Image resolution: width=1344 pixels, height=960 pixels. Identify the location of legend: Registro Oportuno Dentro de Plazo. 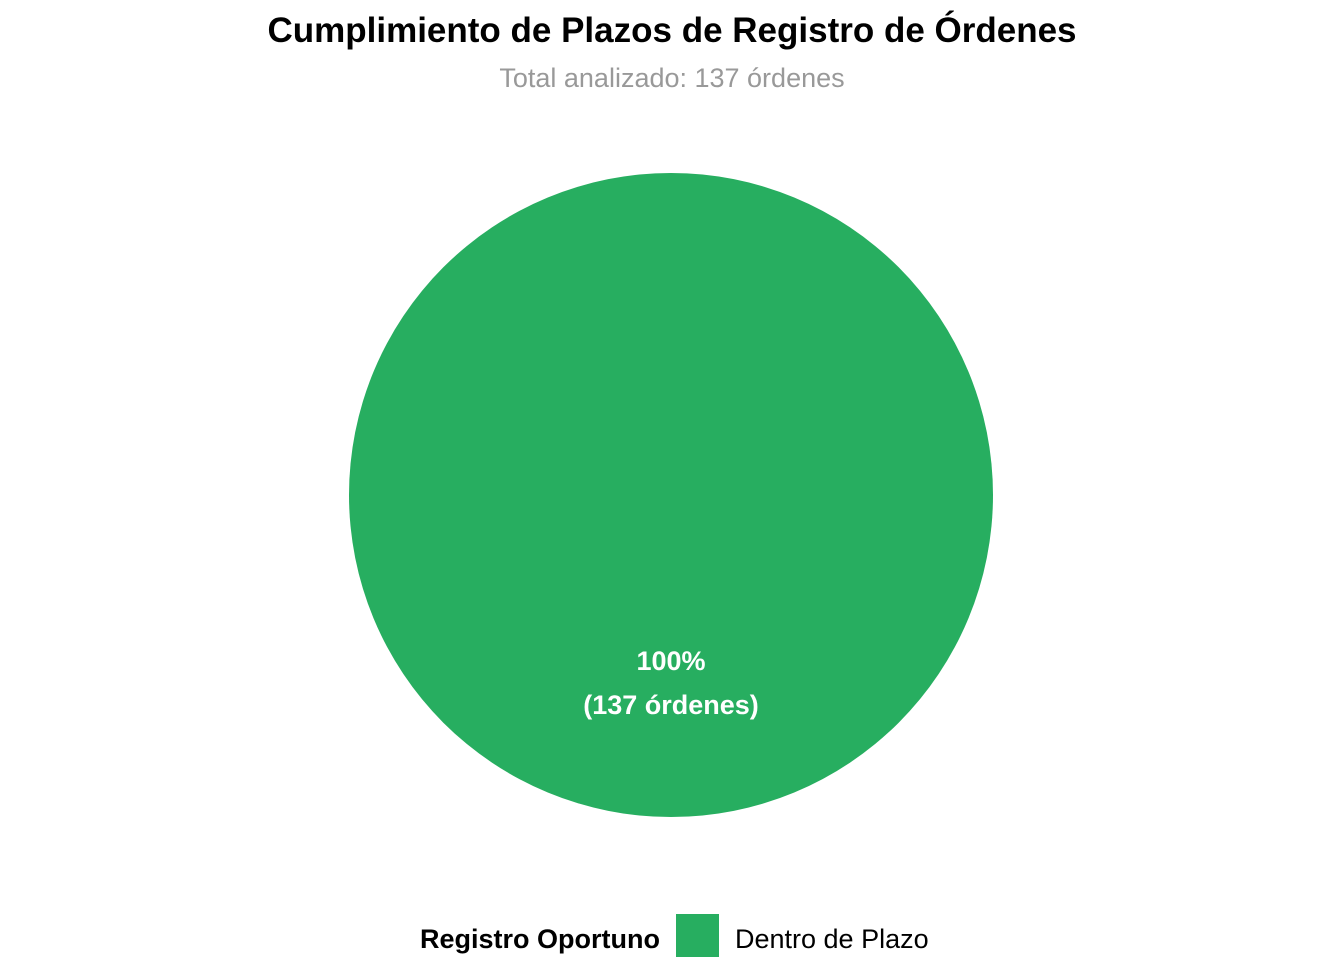
(674, 935).